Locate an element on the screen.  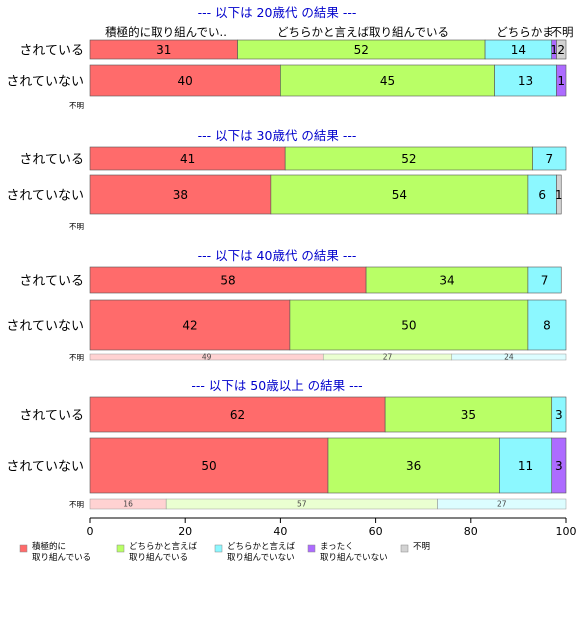
bar-value-label: 62 is located at coordinates (237, 415).